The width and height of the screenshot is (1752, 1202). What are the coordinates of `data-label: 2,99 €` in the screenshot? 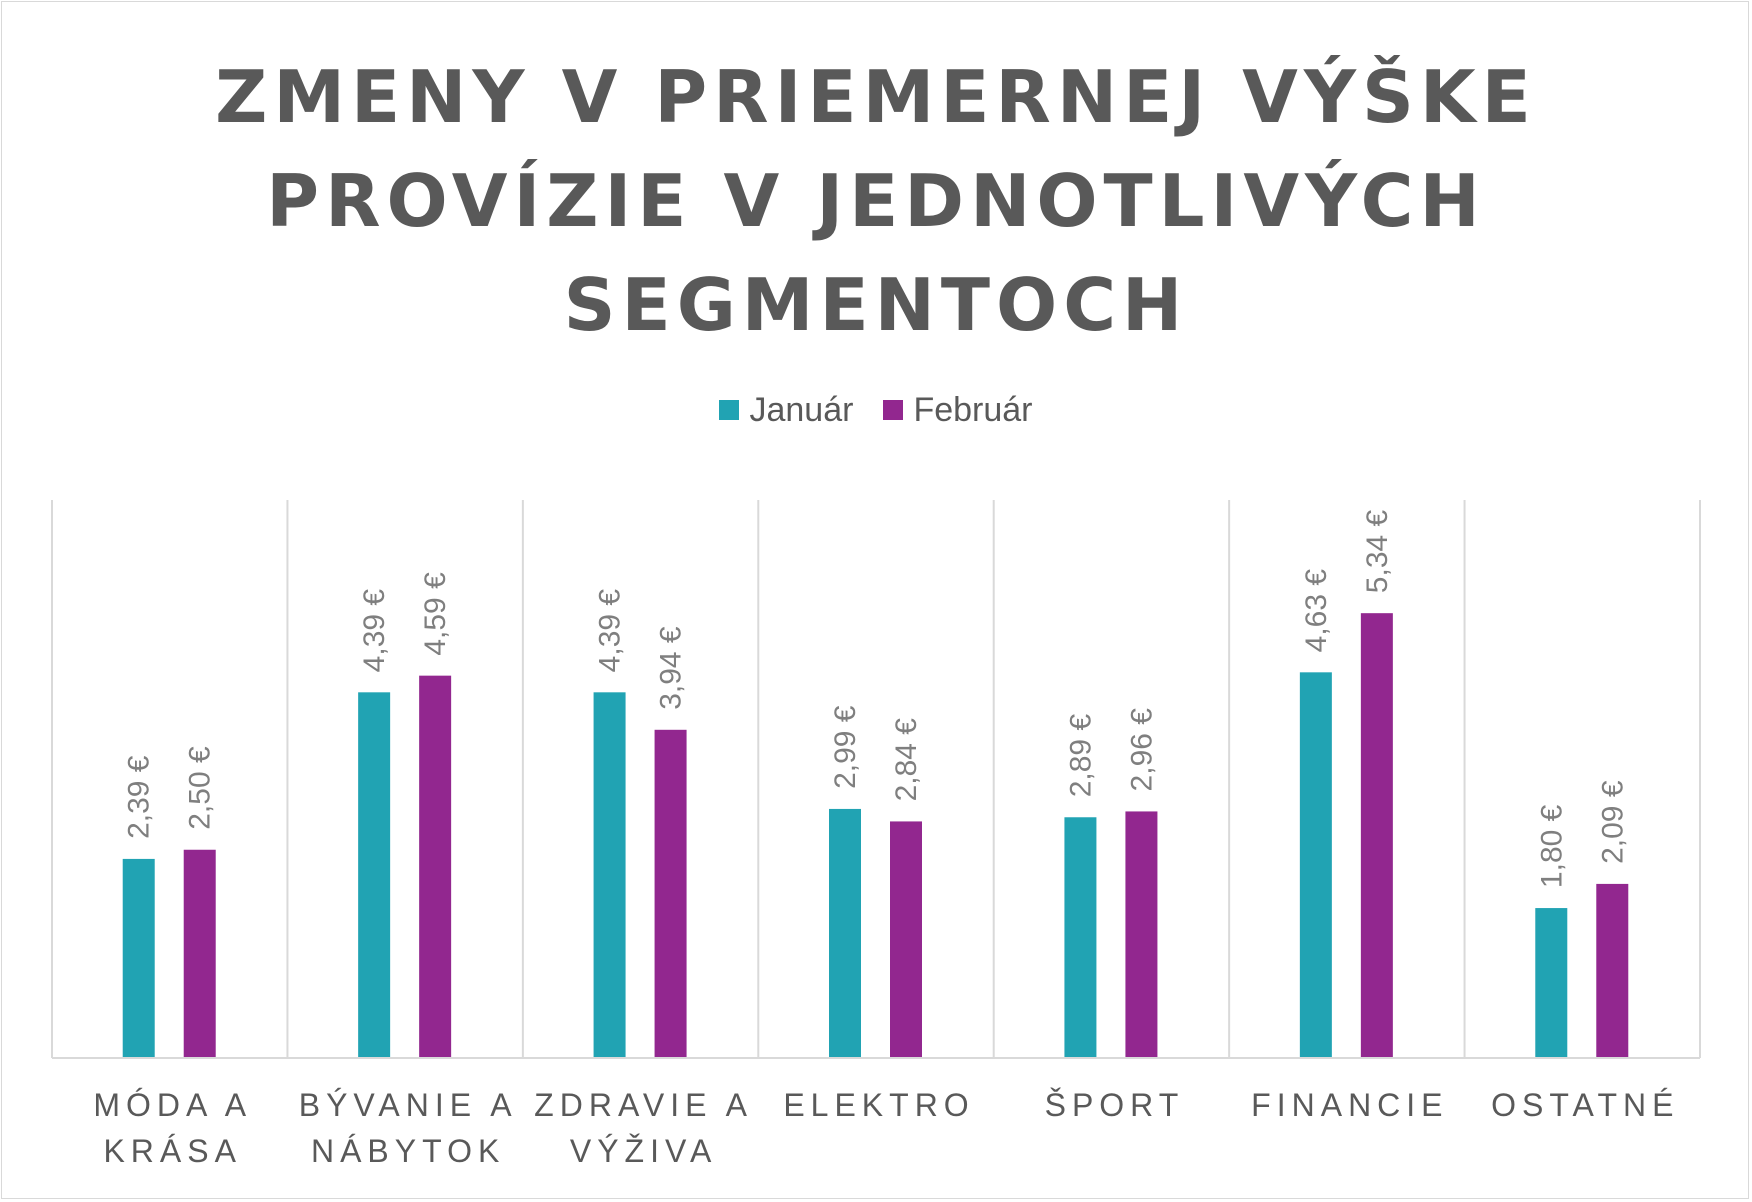 It's located at (845, 747).